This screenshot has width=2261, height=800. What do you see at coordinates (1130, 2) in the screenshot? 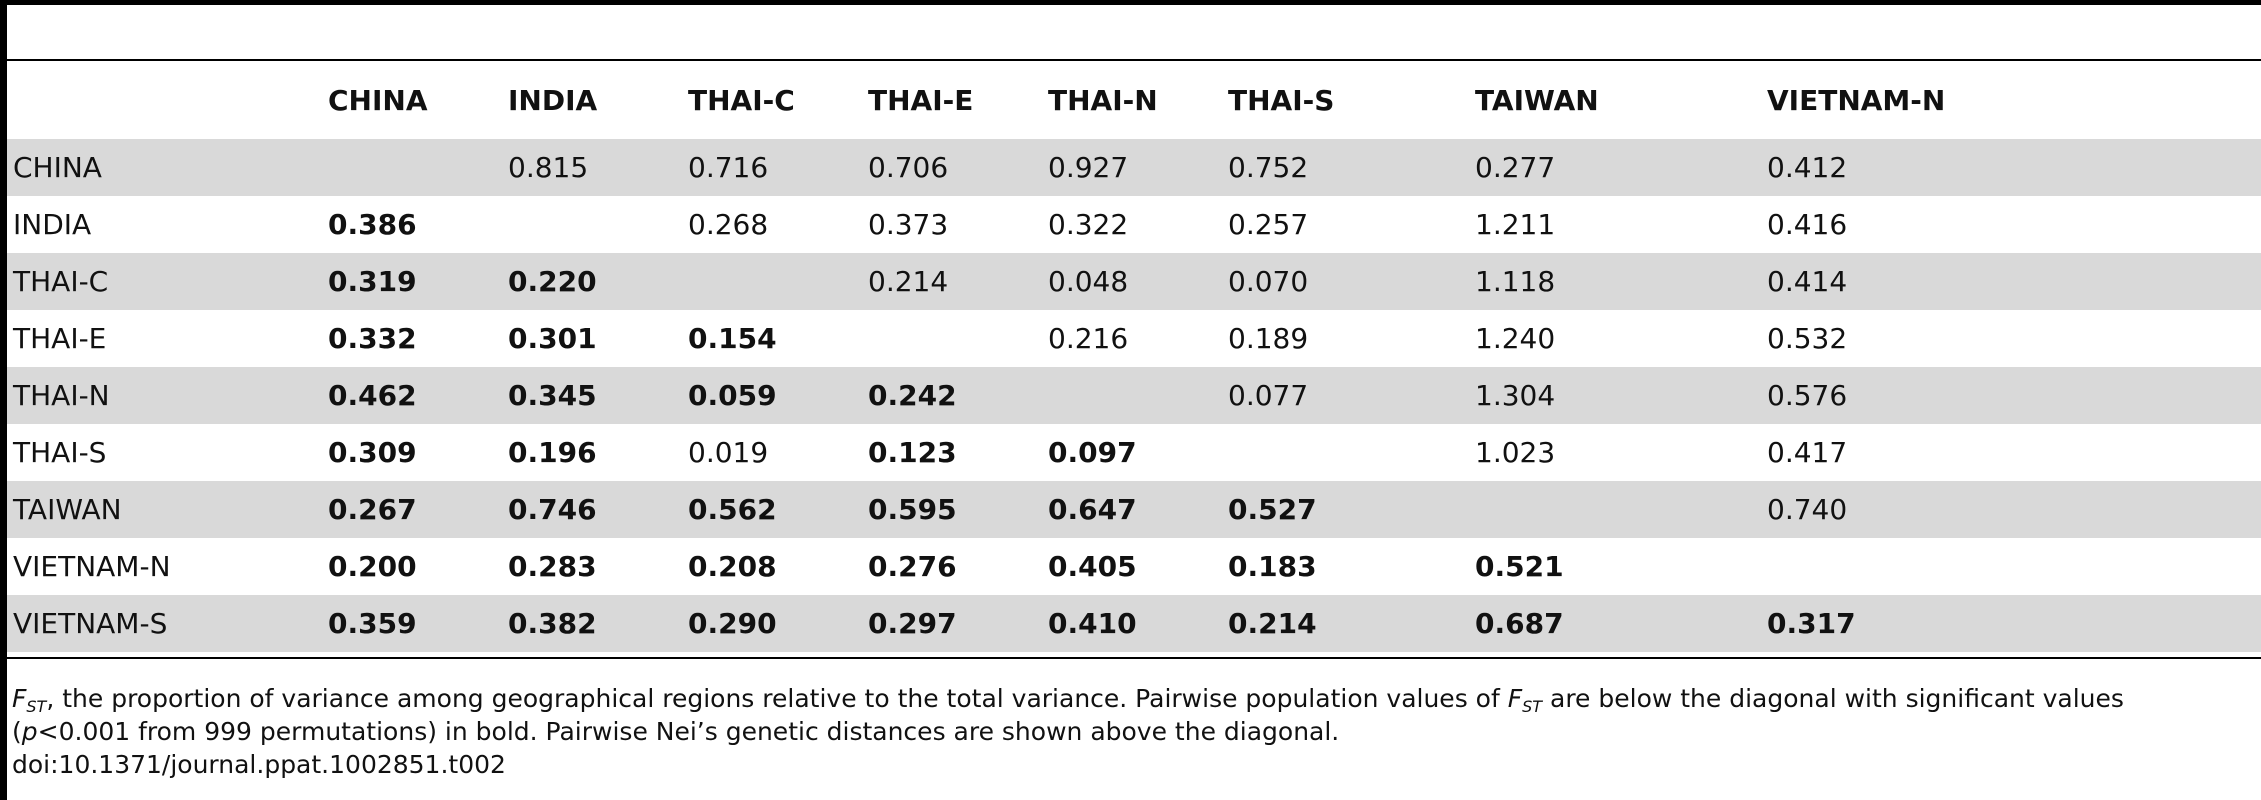
I see `top-border` at bounding box center [1130, 2].